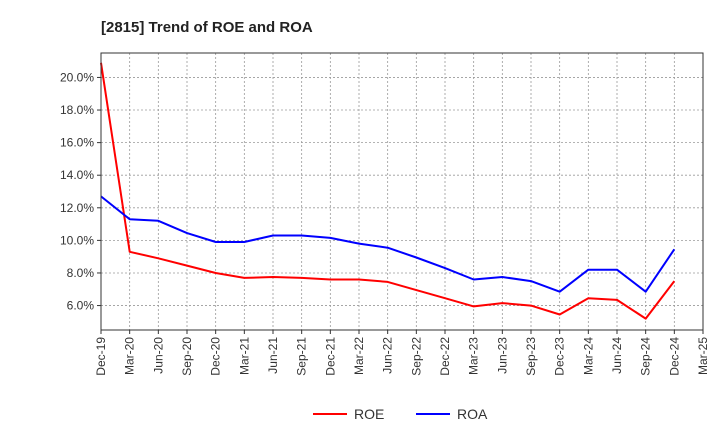  I want to click on y-tick-label: 10.0%, so click(77, 240).